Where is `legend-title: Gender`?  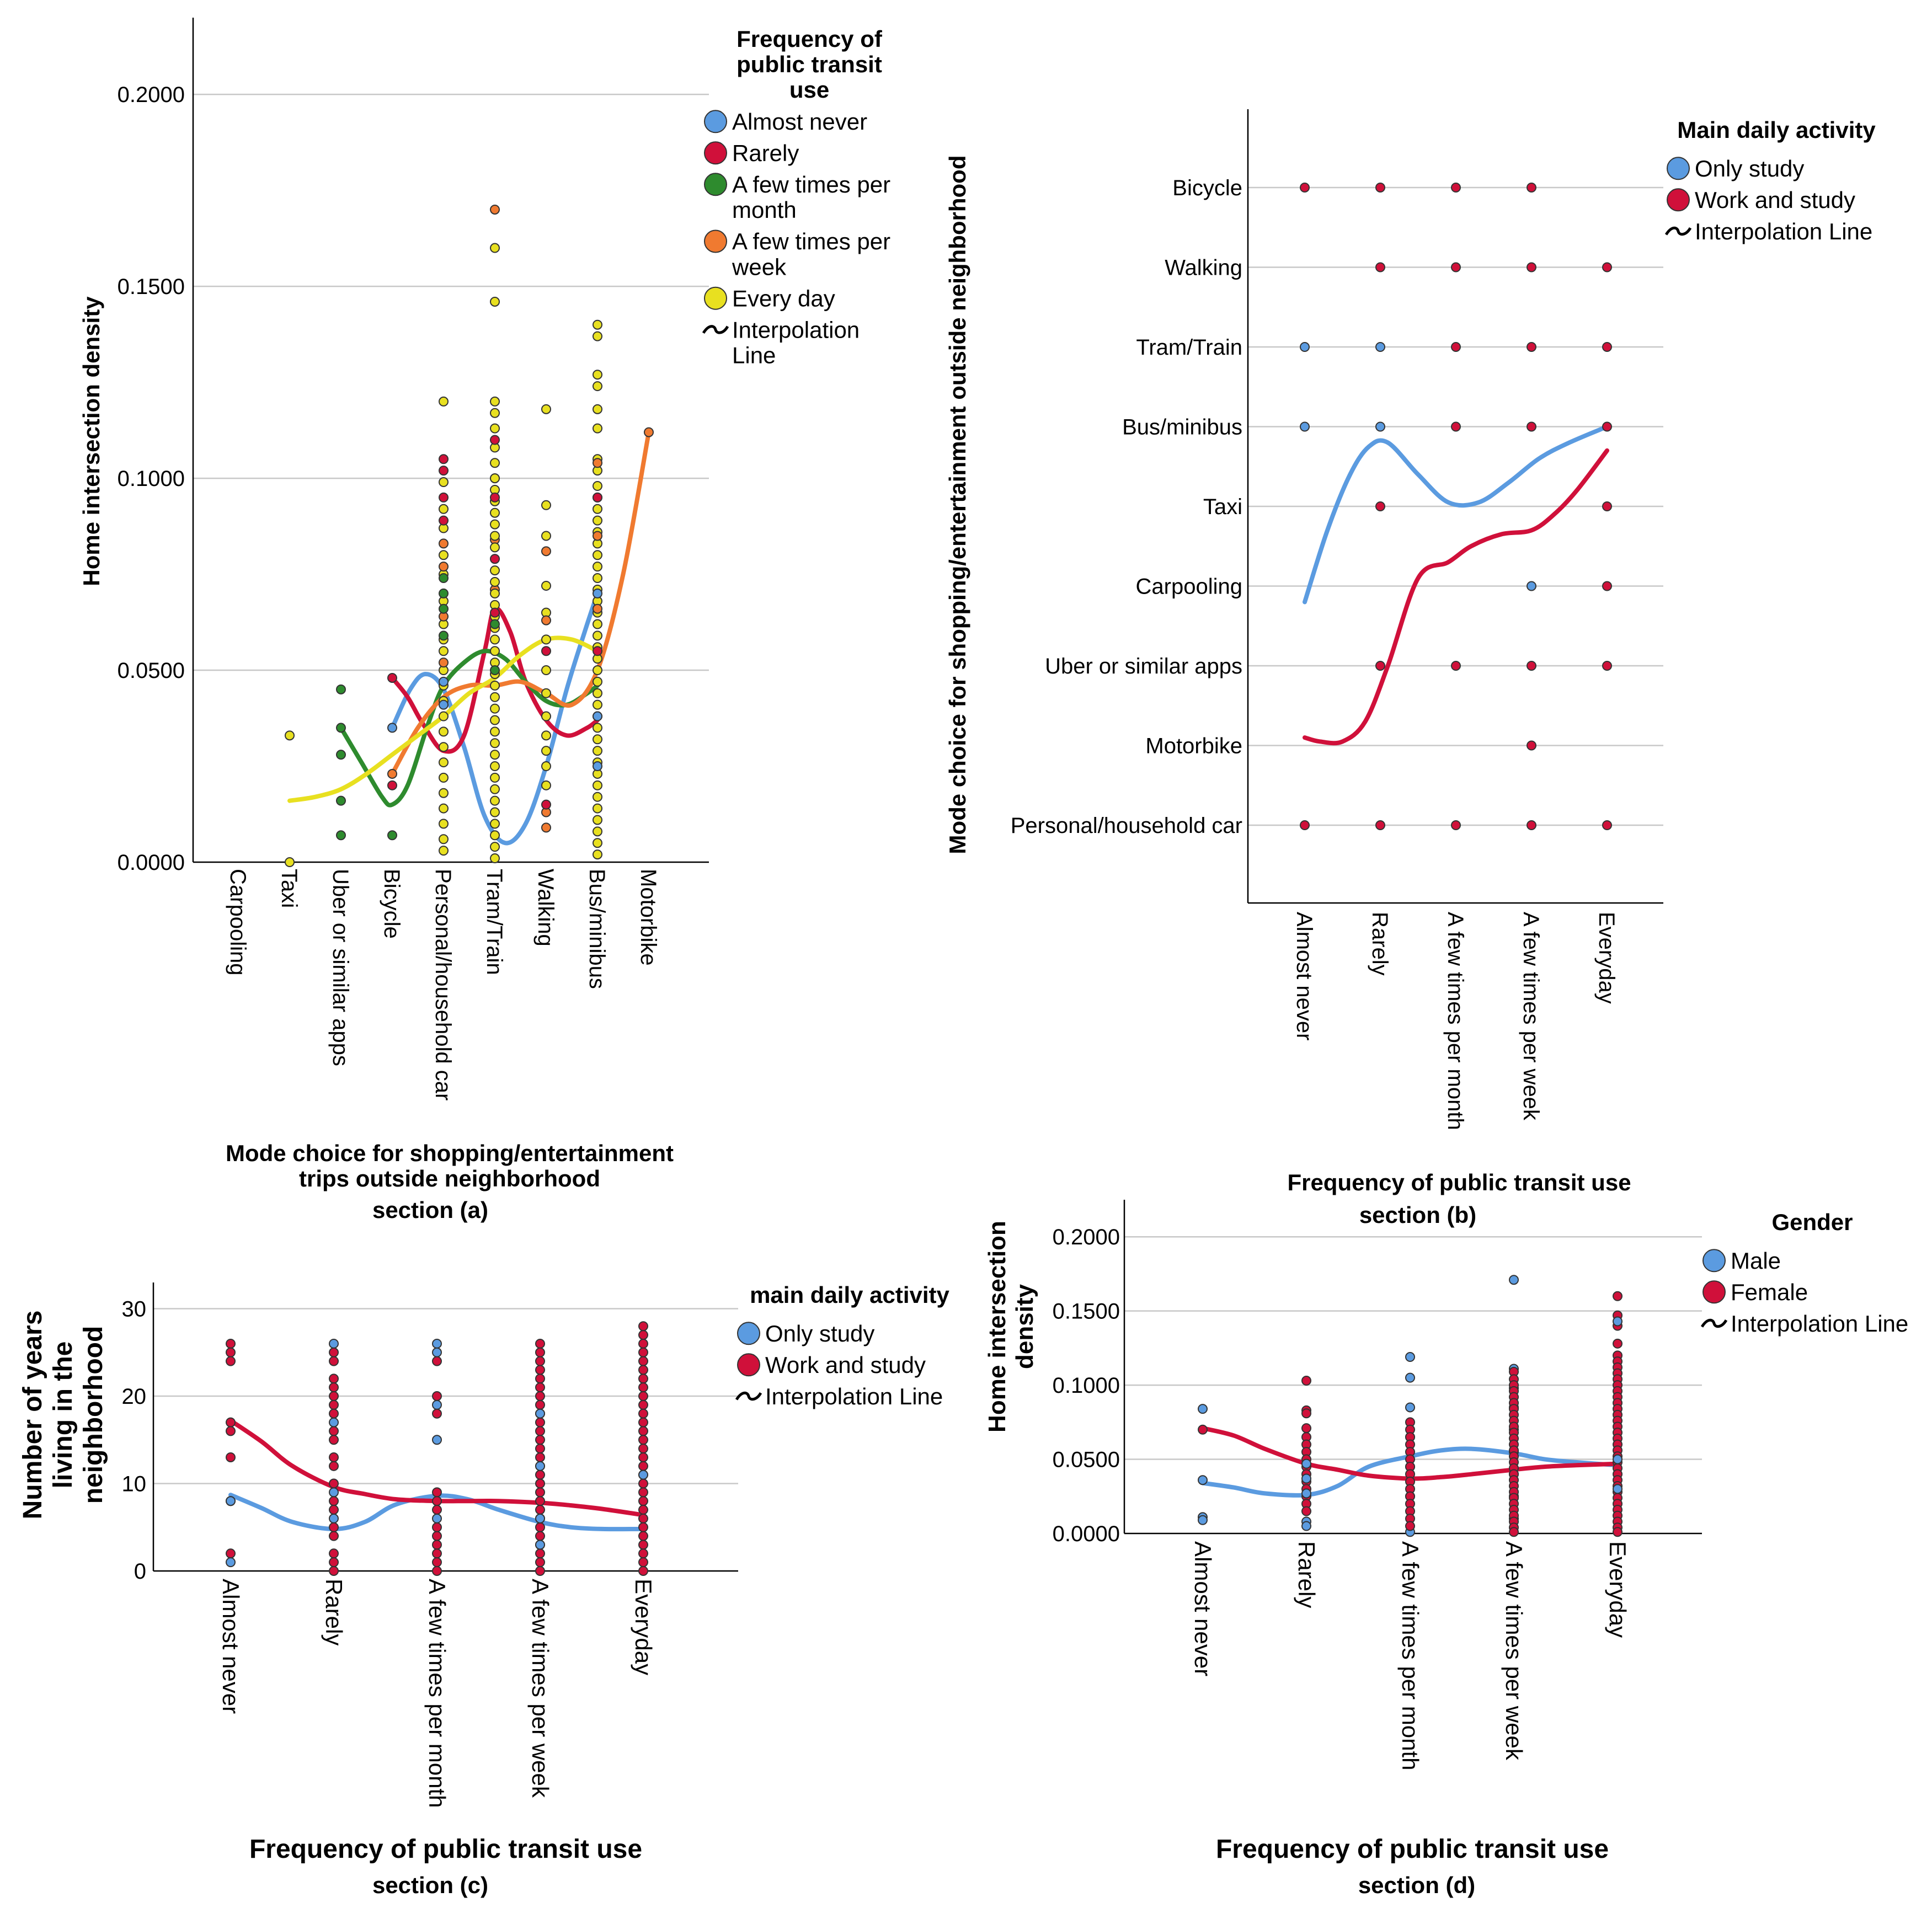 legend-title: Gender is located at coordinates (1812, 1222).